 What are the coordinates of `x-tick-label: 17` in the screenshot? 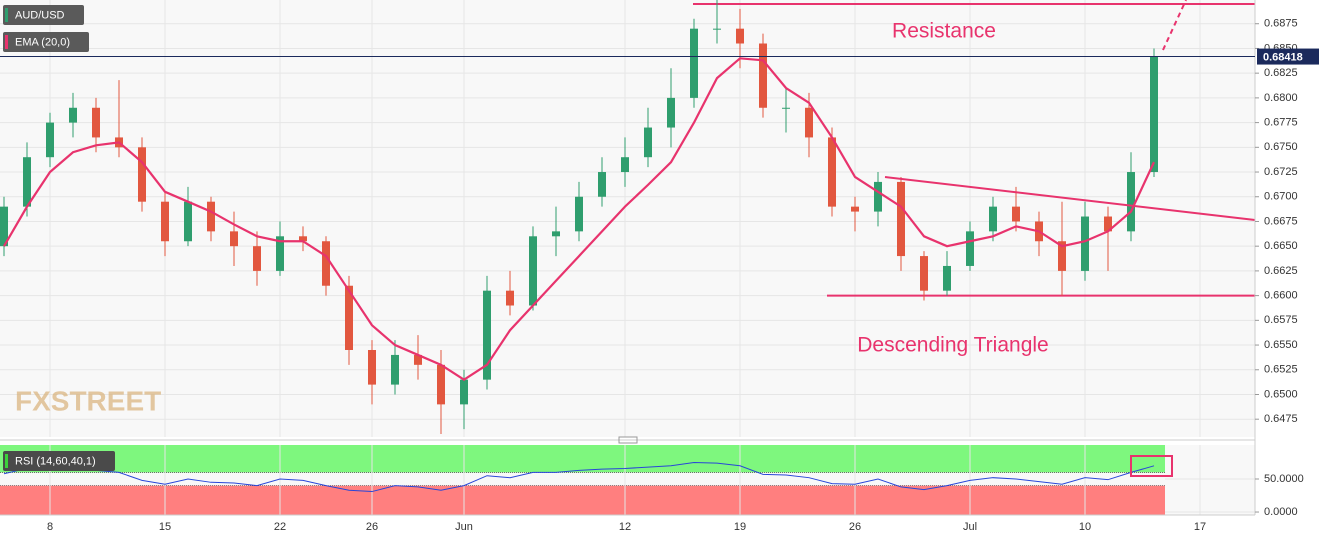 It's located at (1200, 527).